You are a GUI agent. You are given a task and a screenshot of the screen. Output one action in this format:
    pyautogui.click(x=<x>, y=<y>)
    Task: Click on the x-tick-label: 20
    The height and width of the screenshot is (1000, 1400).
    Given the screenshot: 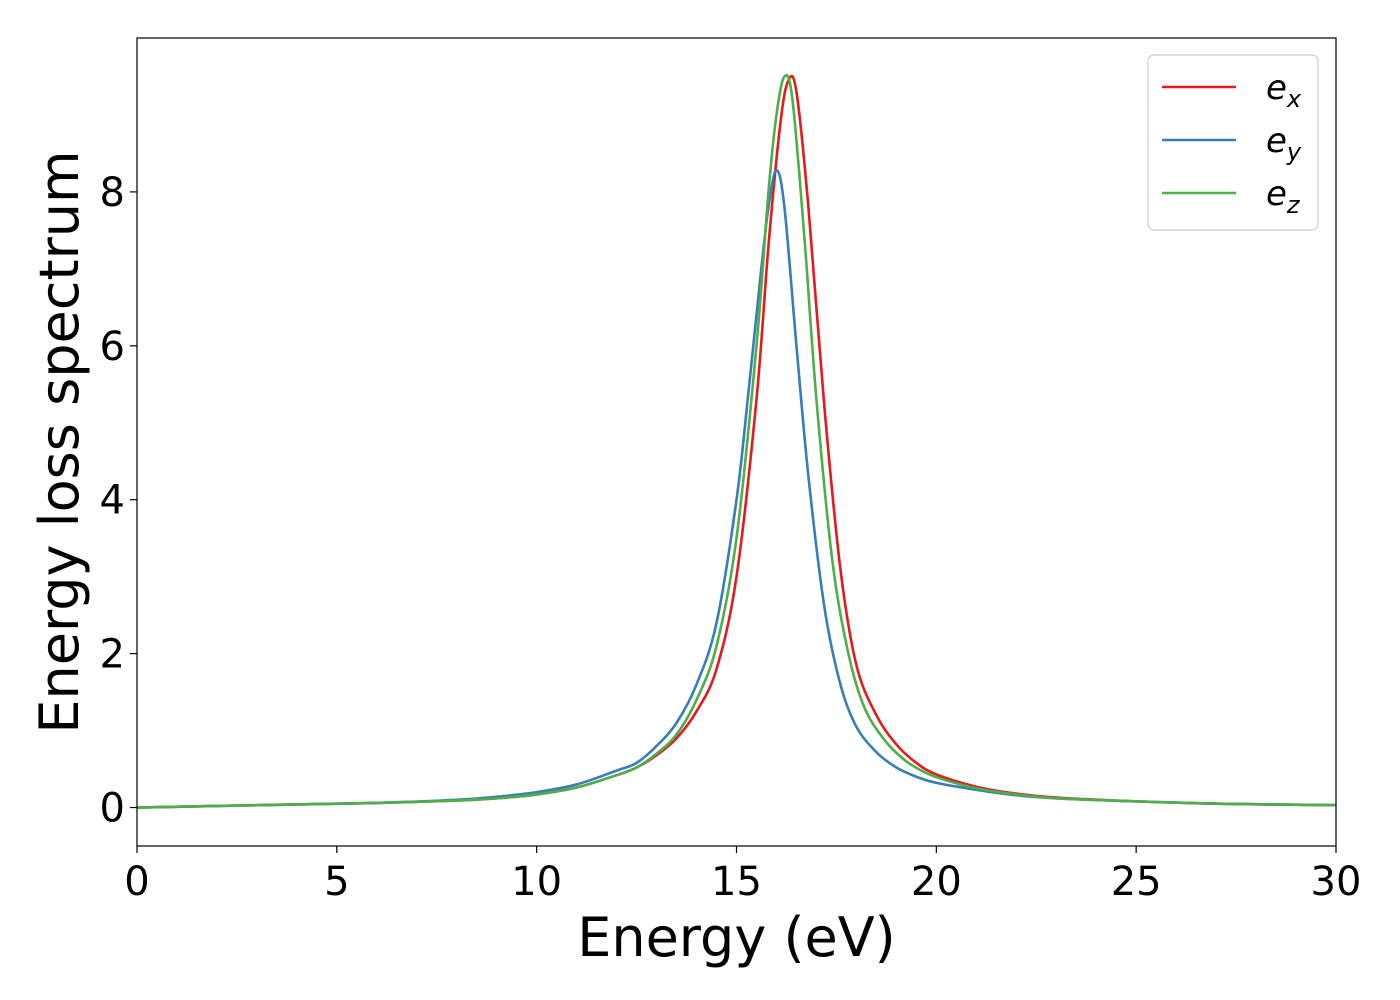 What is the action you would take?
    pyautogui.click(x=936, y=882)
    